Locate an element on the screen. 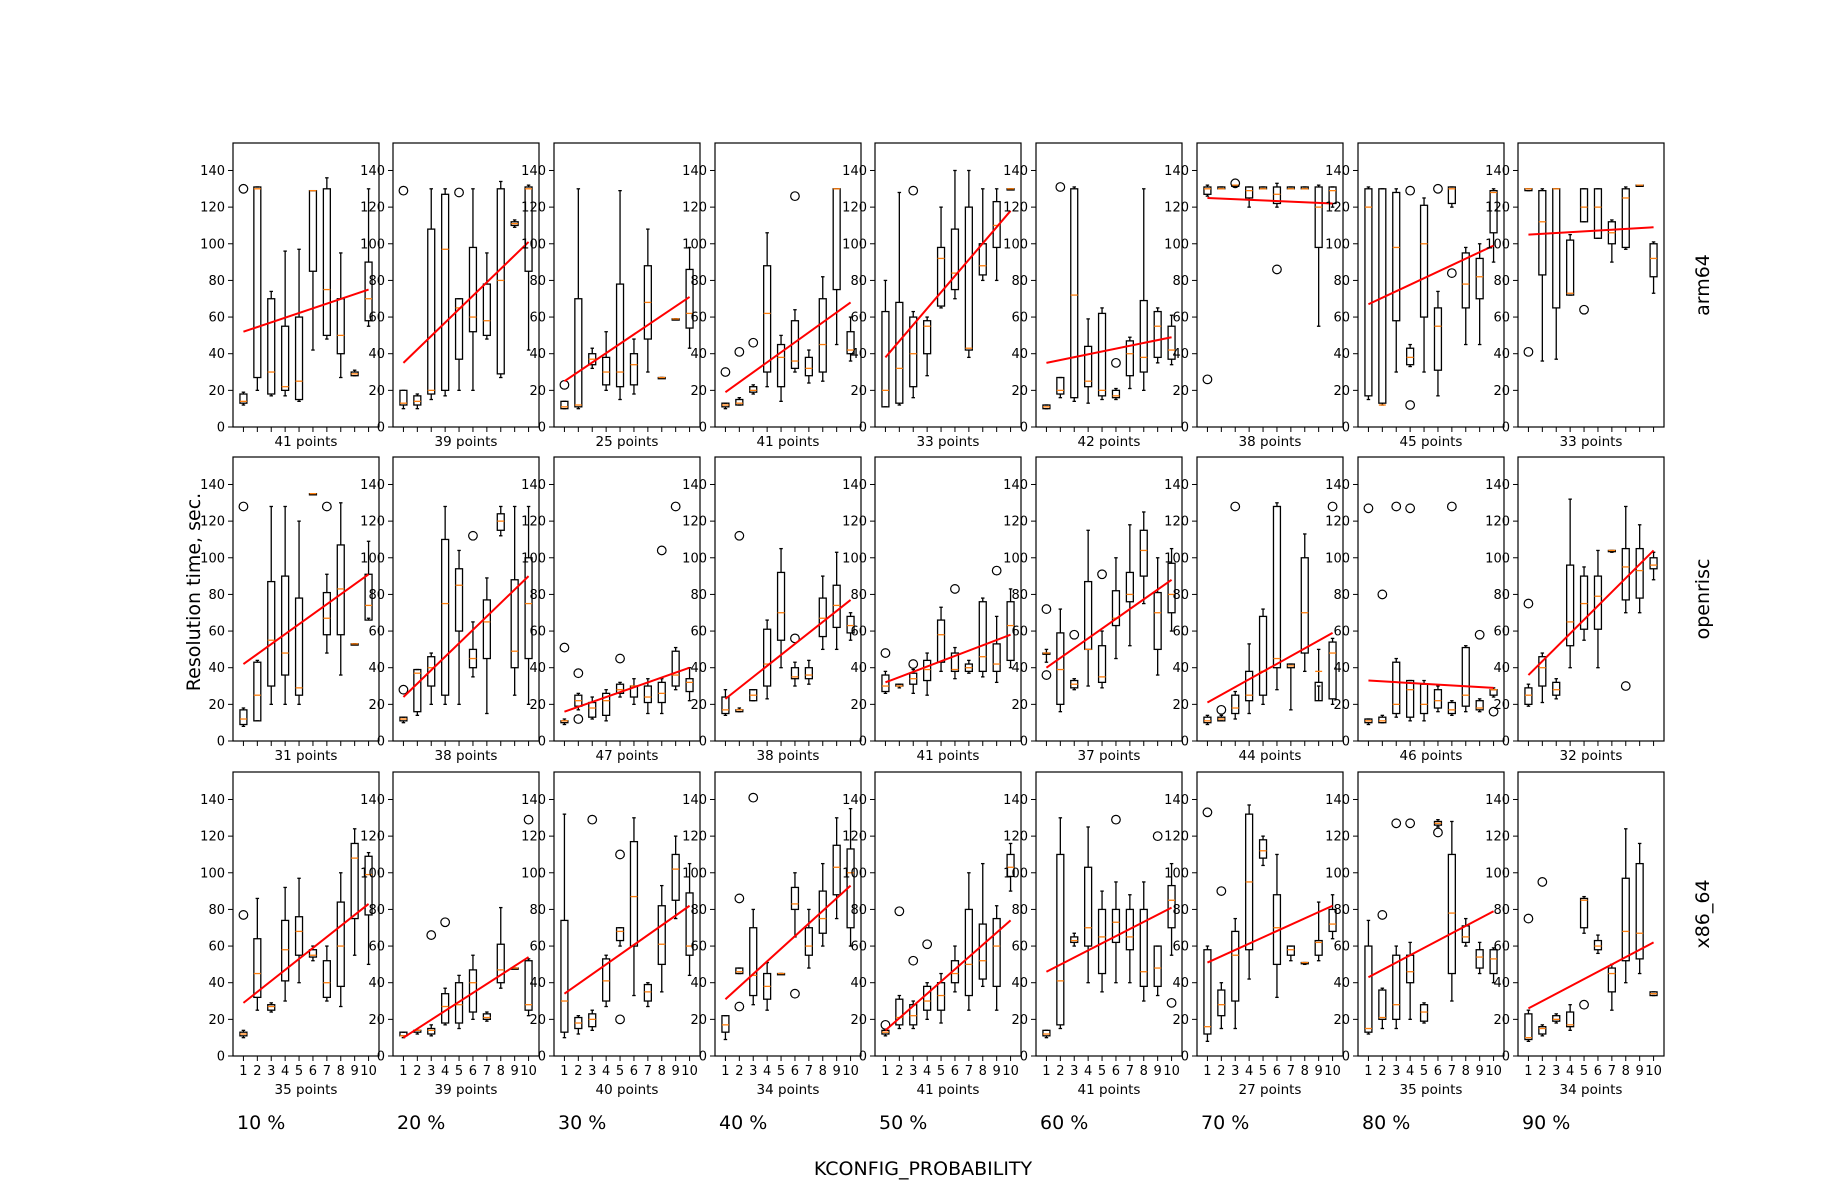  x-tick-label: 1 is located at coordinates (725, 1071).